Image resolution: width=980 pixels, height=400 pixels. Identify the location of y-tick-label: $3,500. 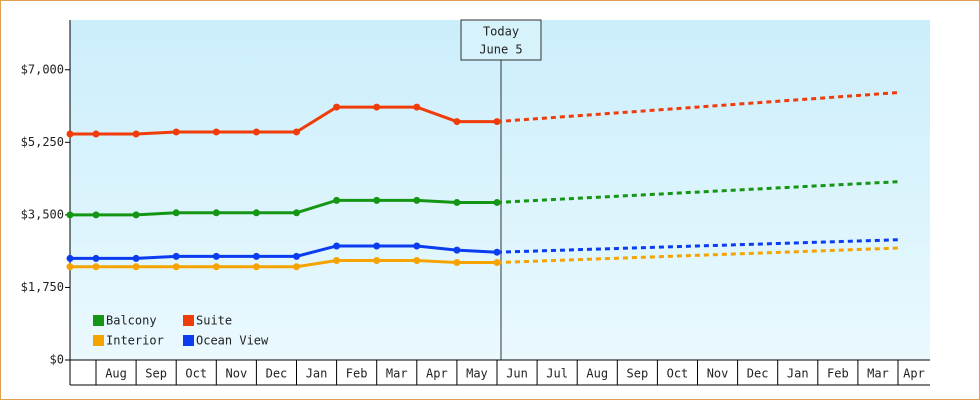
(42, 214).